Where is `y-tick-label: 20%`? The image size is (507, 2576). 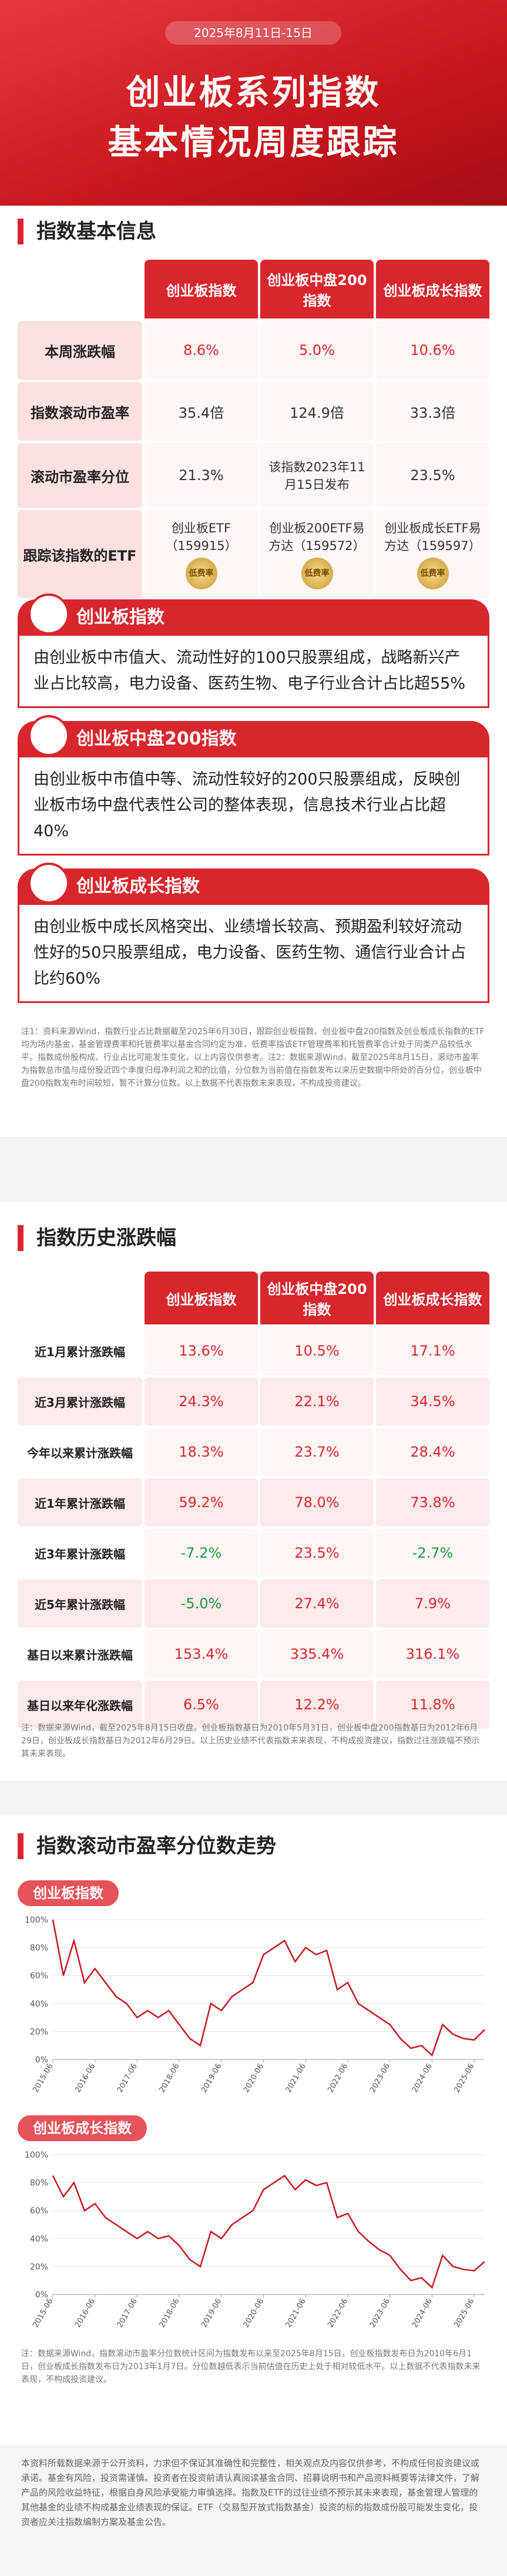 y-tick-label: 20% is located at coordinates (39, 2267).